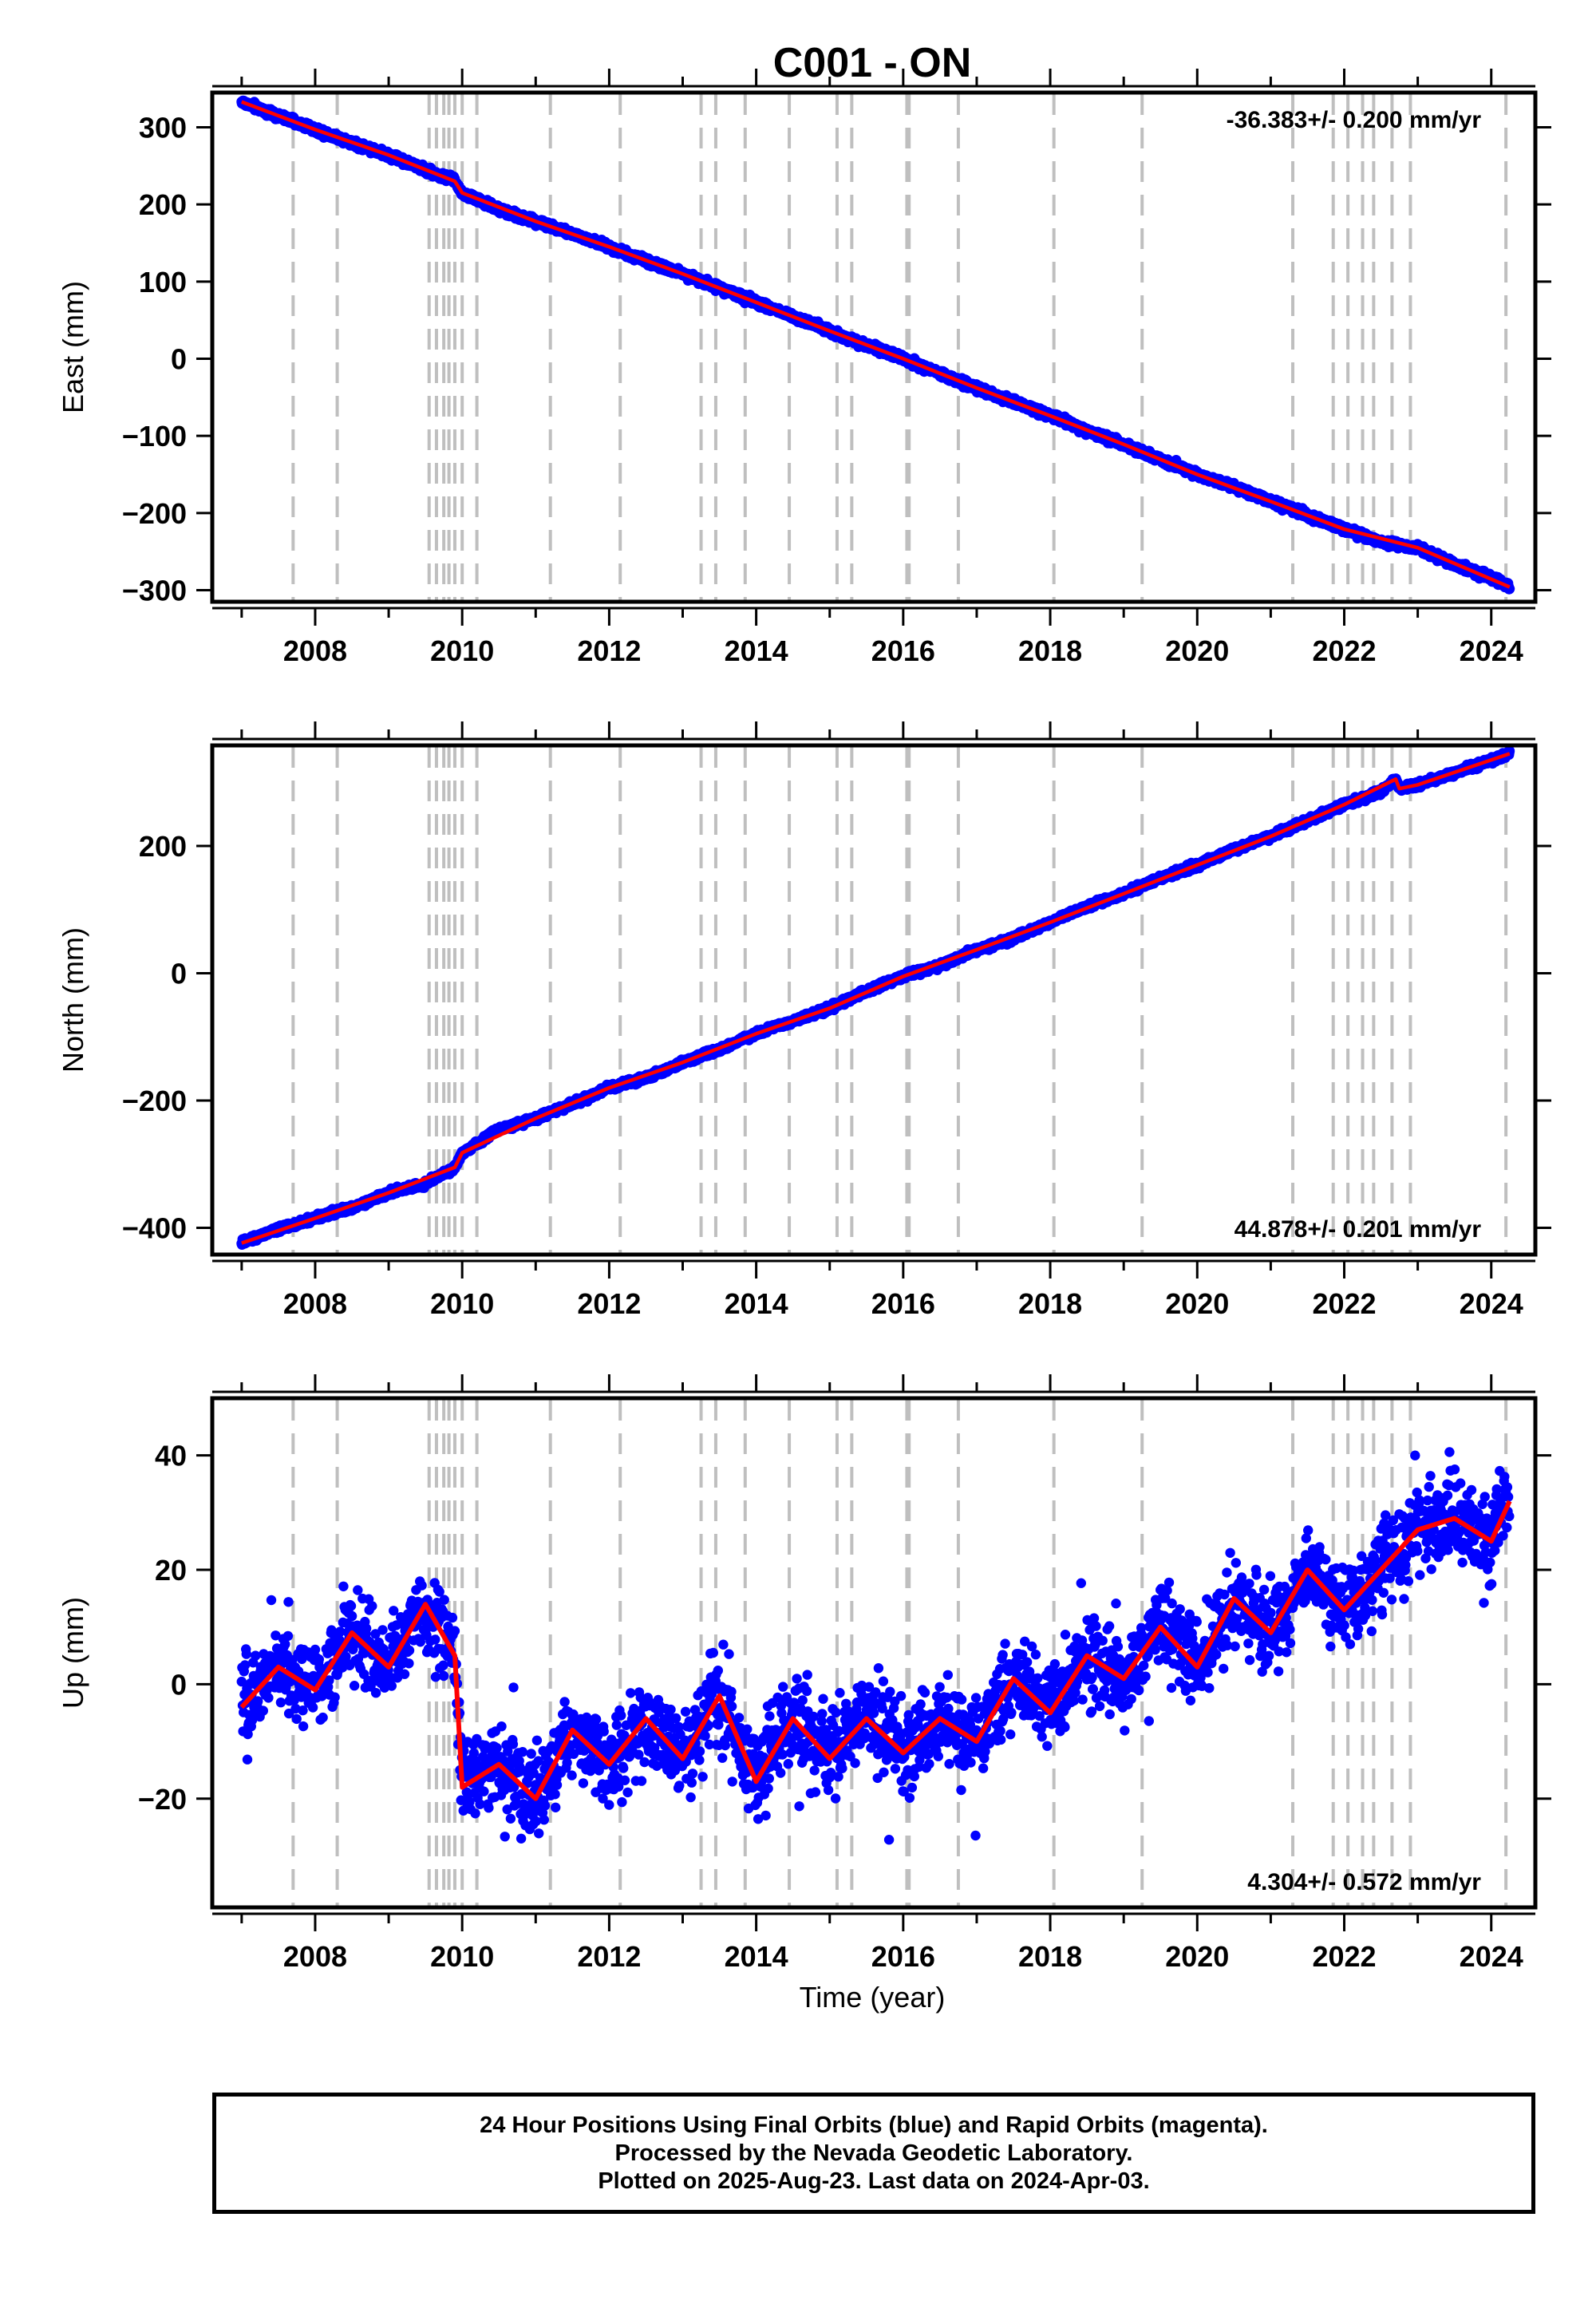  What do you see at coordinates (1344, 650) in the screenshot?
I see `east-x-tick-label: 2022` at bounding box center [1344, 650].